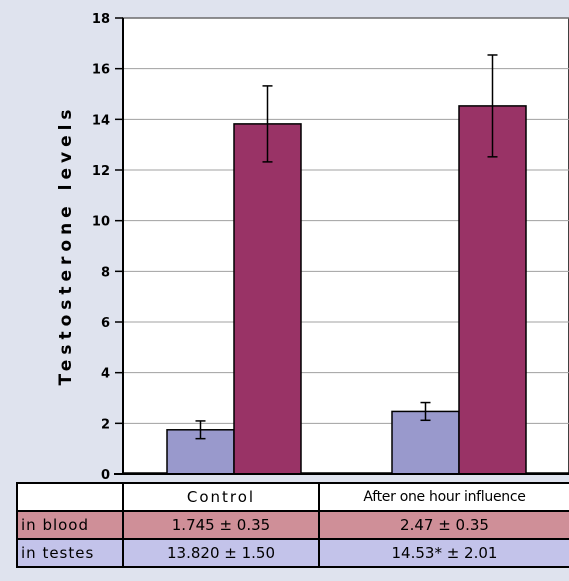  I want to click on y-tick-label: 2, so click(105, 424).